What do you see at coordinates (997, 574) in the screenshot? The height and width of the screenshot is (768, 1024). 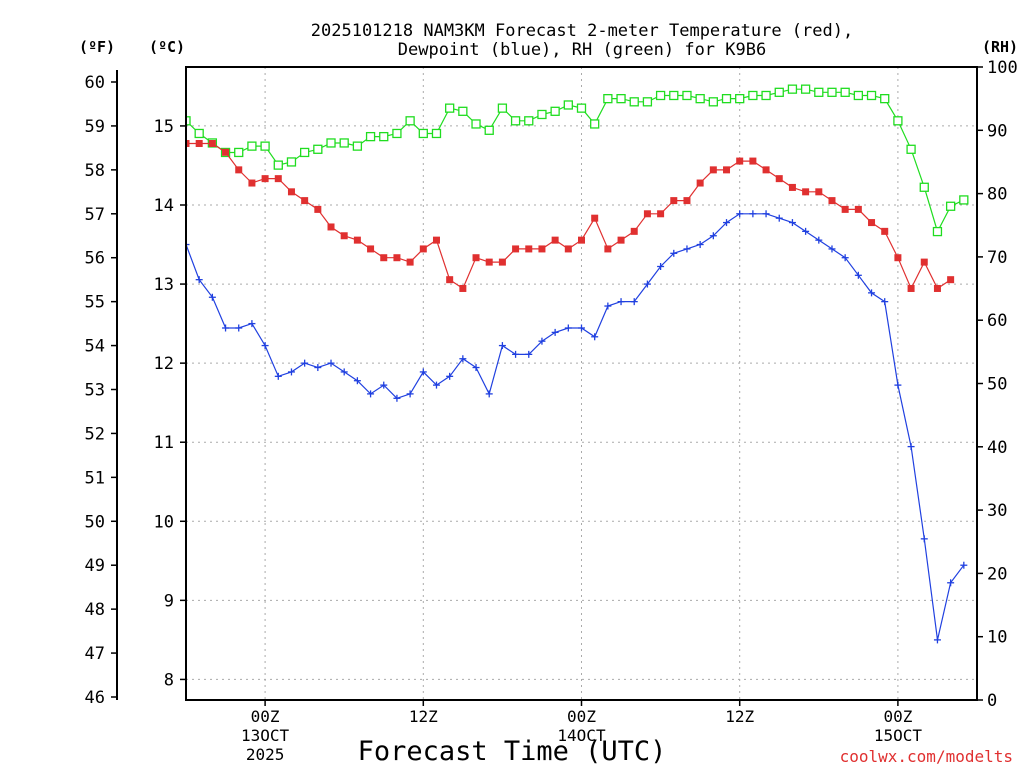 I see `rh-tick-label: 20` at bounding box center [997, 574].